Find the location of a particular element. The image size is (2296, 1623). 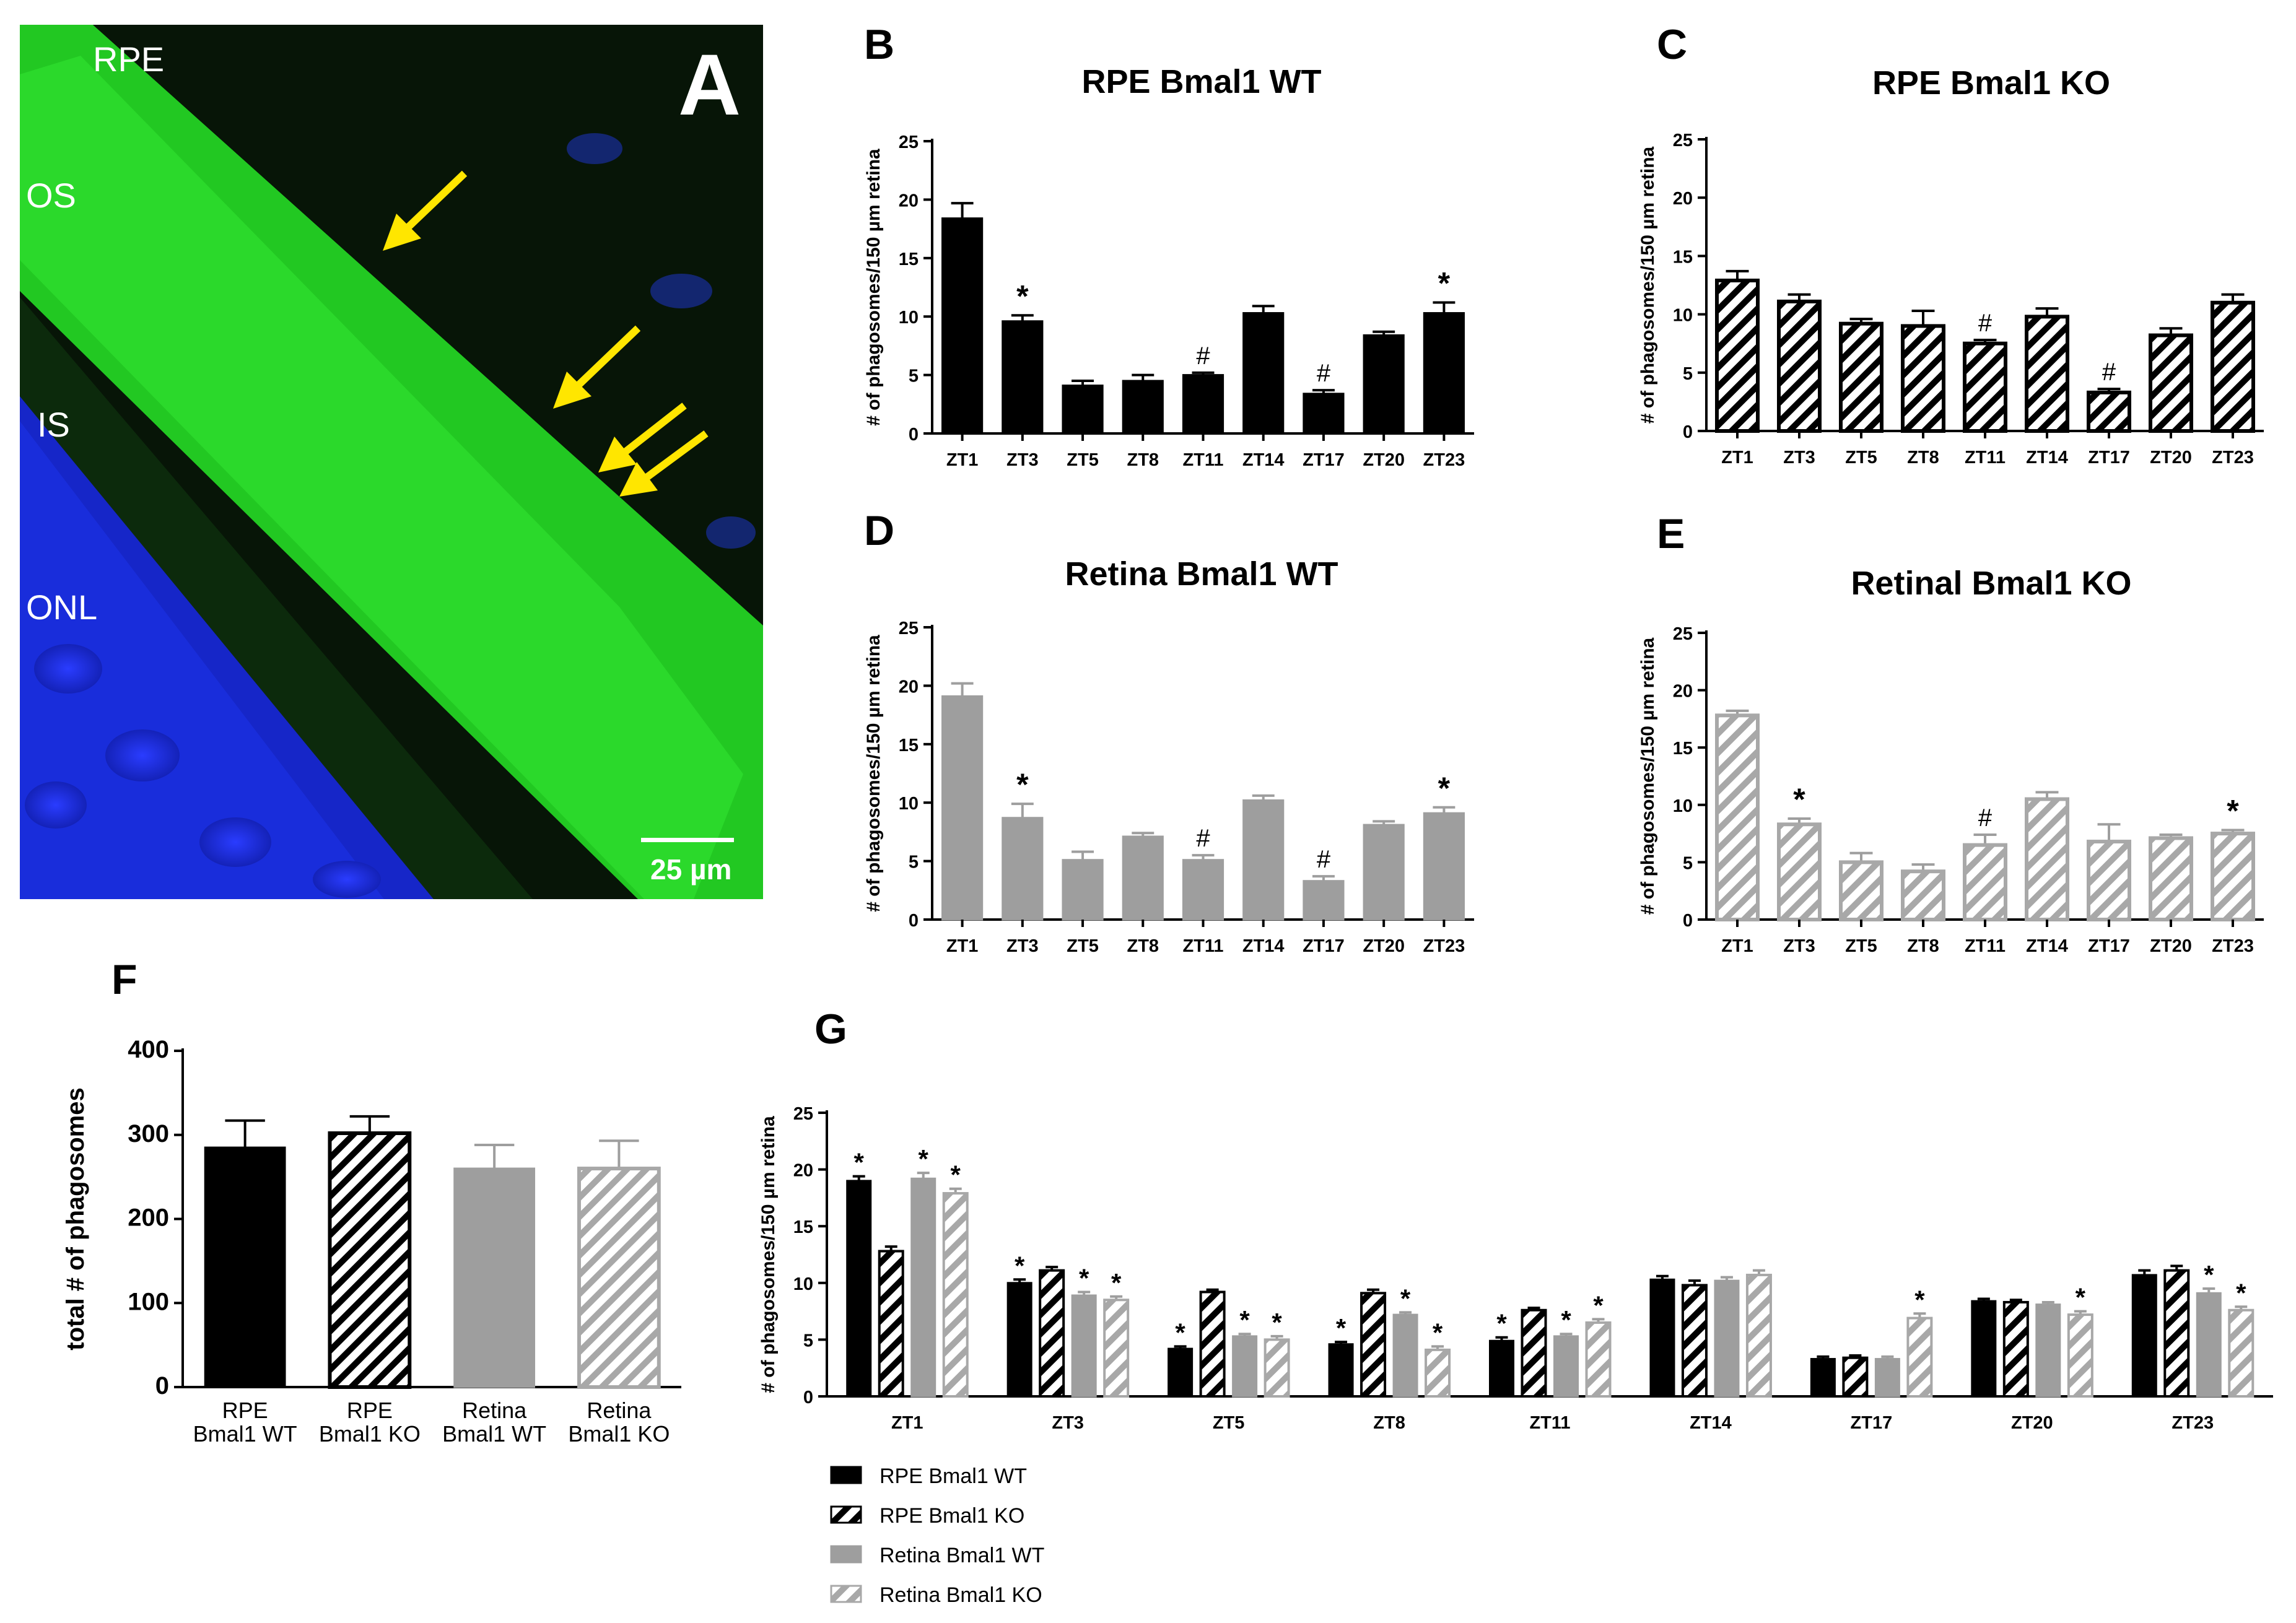

micrograph-layer-label: ONL is located at coordinates (61, 607).